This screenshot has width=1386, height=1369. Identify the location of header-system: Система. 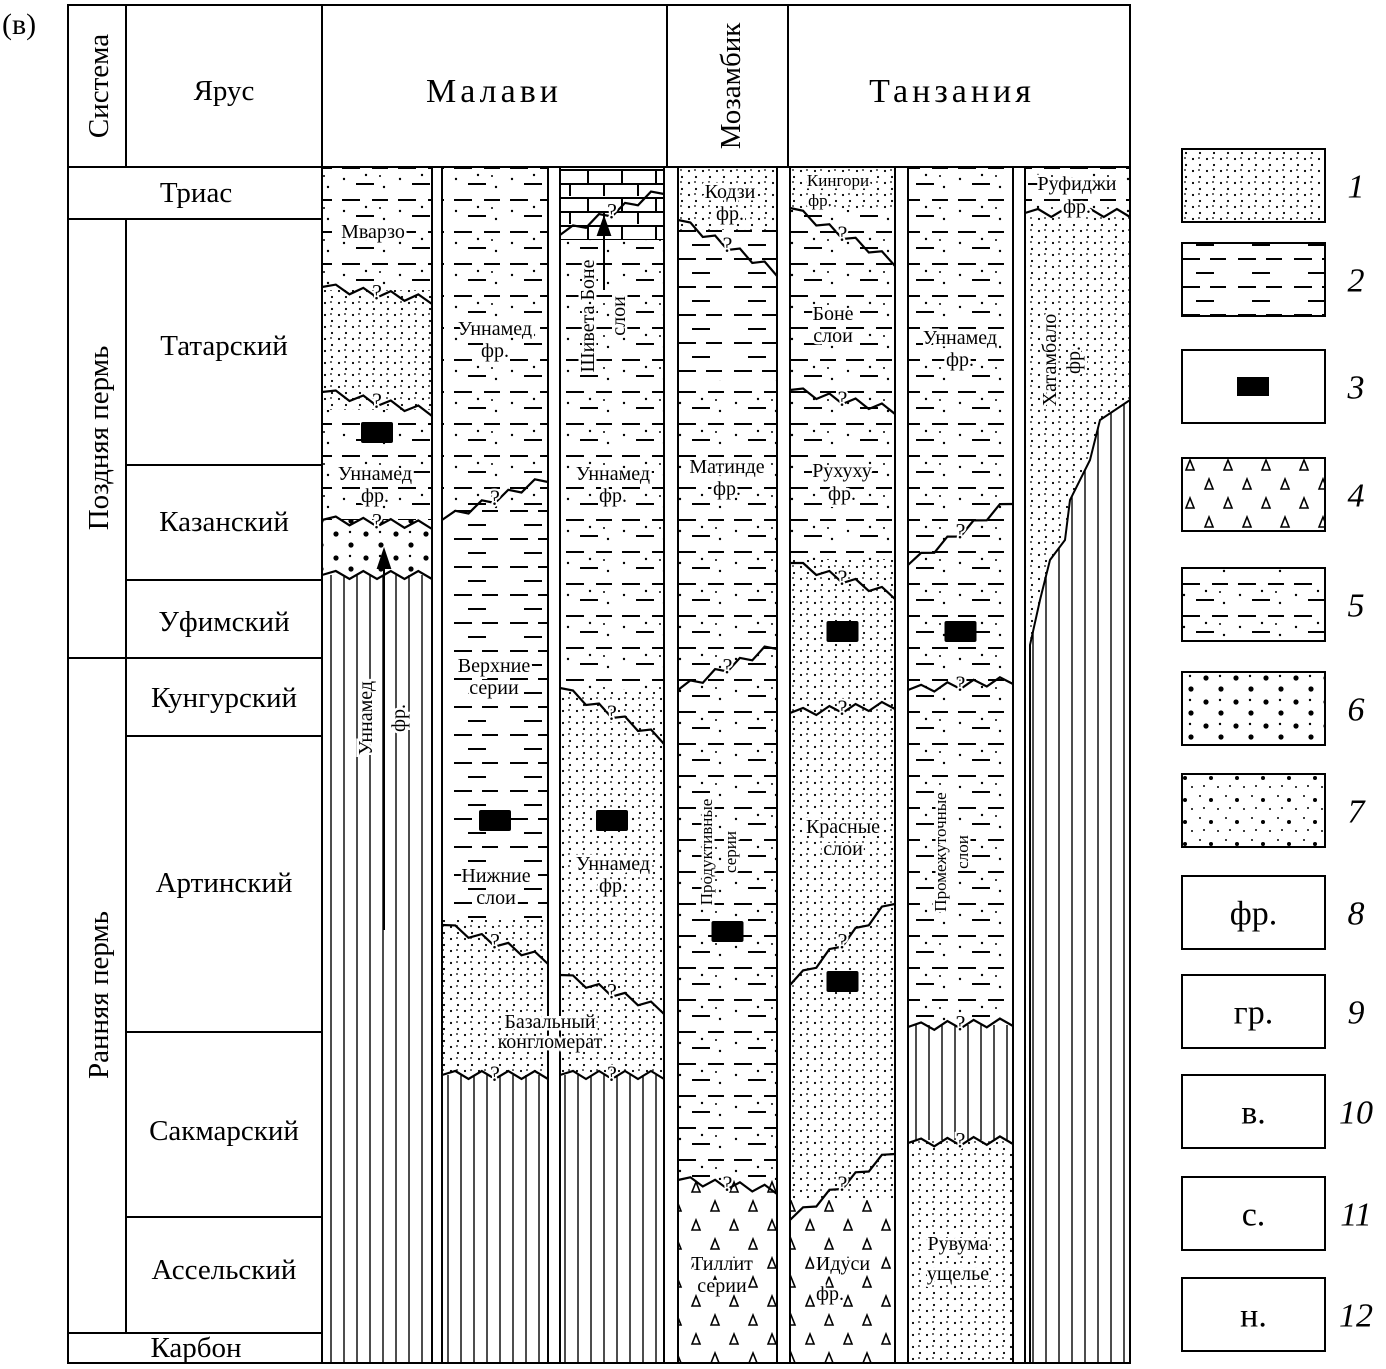
(99, 86).